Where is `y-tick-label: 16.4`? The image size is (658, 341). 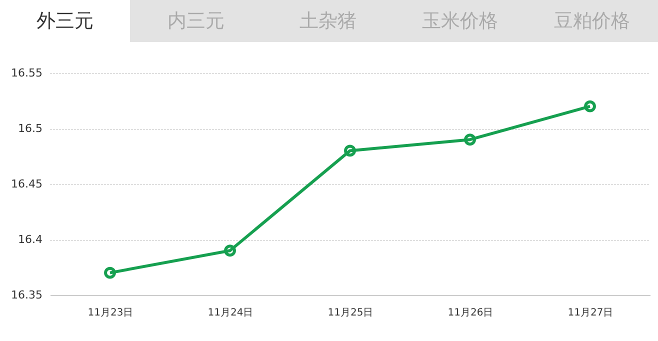
y-tick-label: 16.4 is located at coordinates (30, 239).